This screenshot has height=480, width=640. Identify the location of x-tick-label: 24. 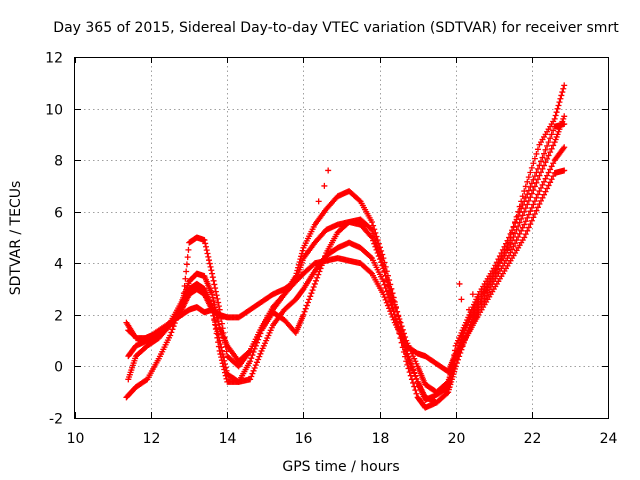
(609, 439).